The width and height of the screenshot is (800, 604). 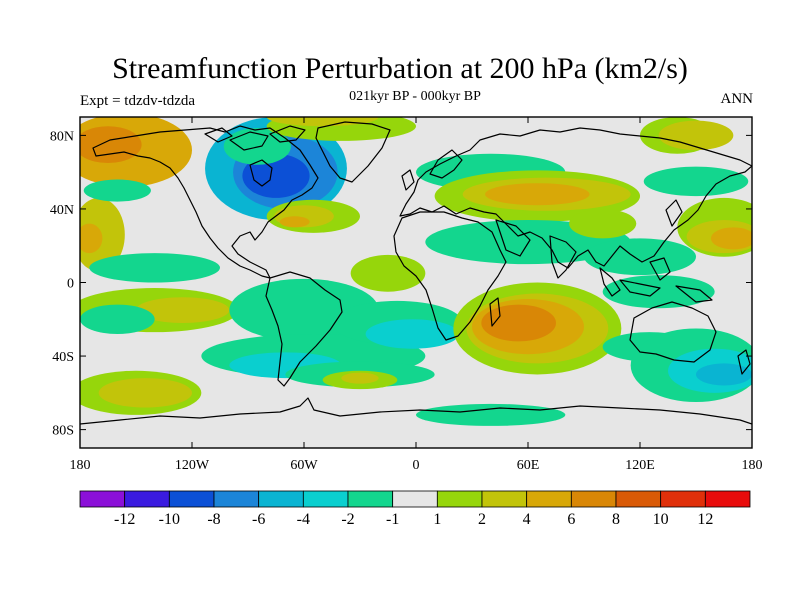 I want to click on lon-tick-label: 0, so click(x=416, y=465).